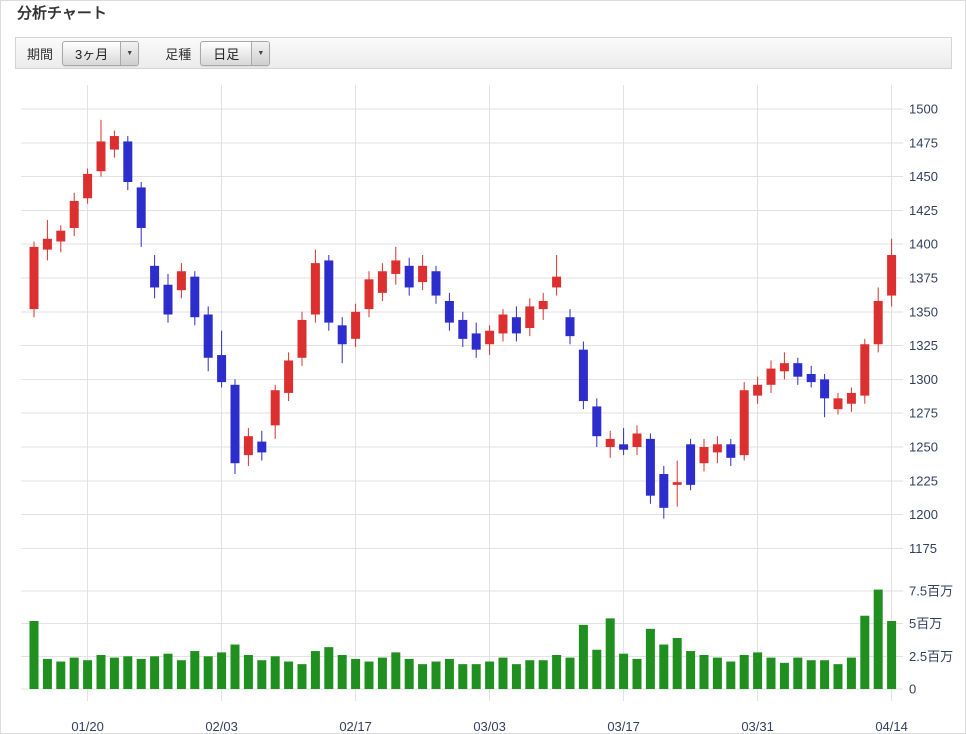  Describe the element at coordinates (923, 514) in the screenshot. I see `price-tick-label: 1200` at that location.